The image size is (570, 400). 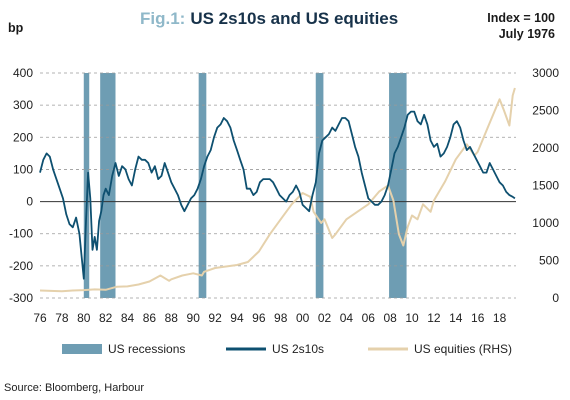 I want to click on left-tick-label: 300, so click(x=23, y=105).